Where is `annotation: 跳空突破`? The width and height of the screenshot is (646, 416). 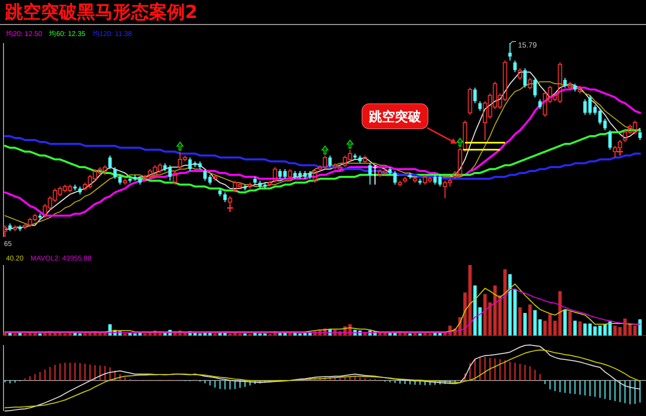
annotation: 跳空突破 is located at coordinates (395, 116).